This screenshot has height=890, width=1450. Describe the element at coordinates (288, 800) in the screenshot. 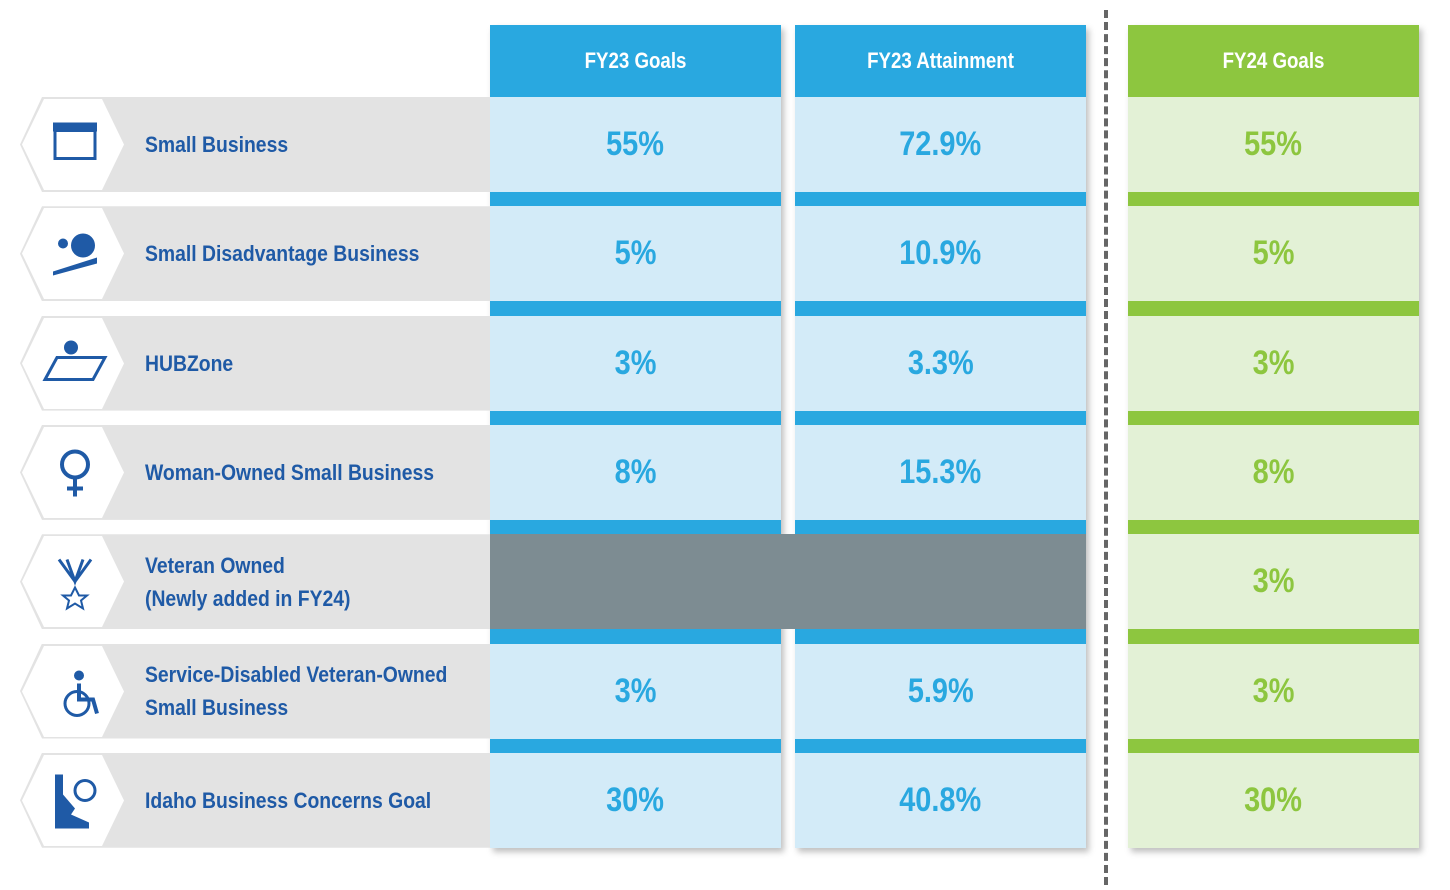

I see `label-line: Idaho Business Concerns Goal` at that location.